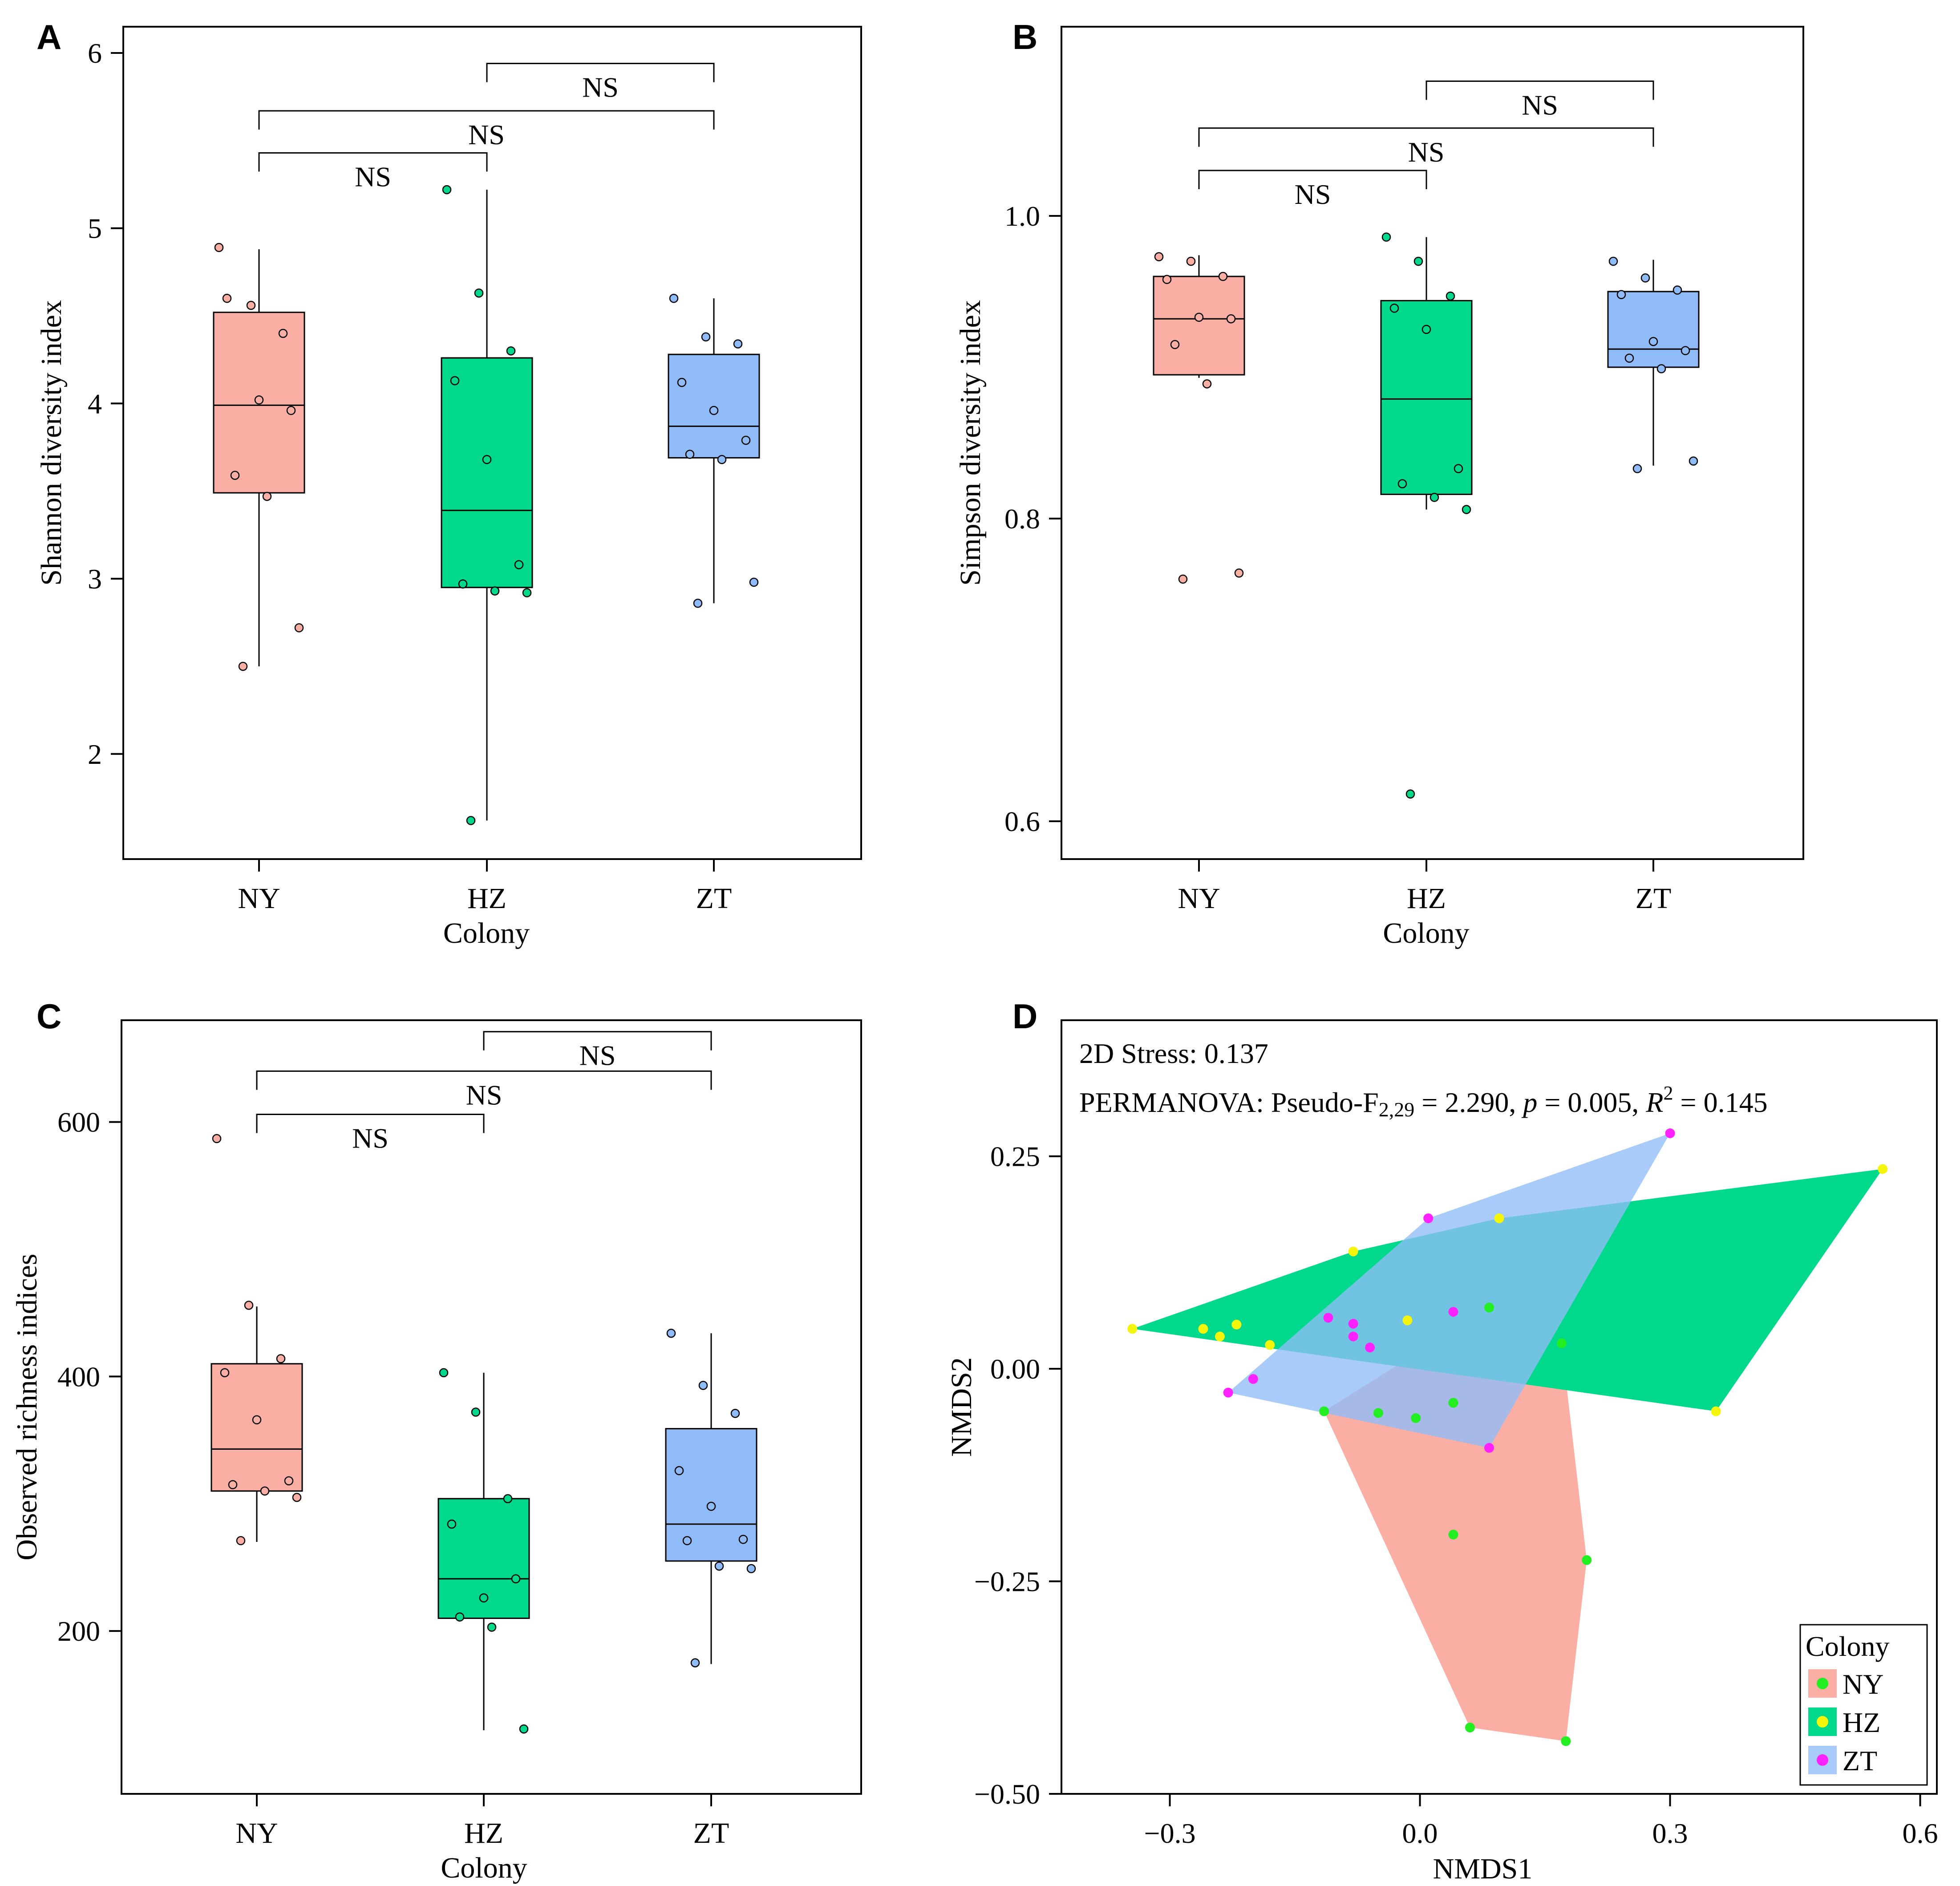 This screenshot has height=1886, width=1960. Describe the element at coordinates (1848, 1646) in the screenshot. I see `legend-title: Colony` at that location.